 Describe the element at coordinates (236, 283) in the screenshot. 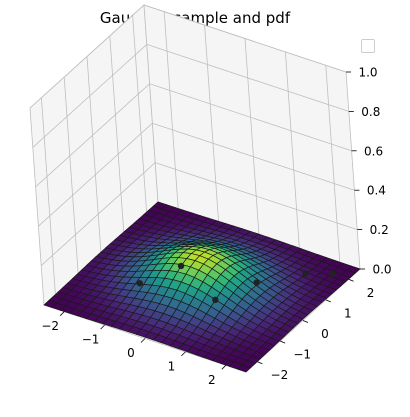

I see `points-layer` at that location.